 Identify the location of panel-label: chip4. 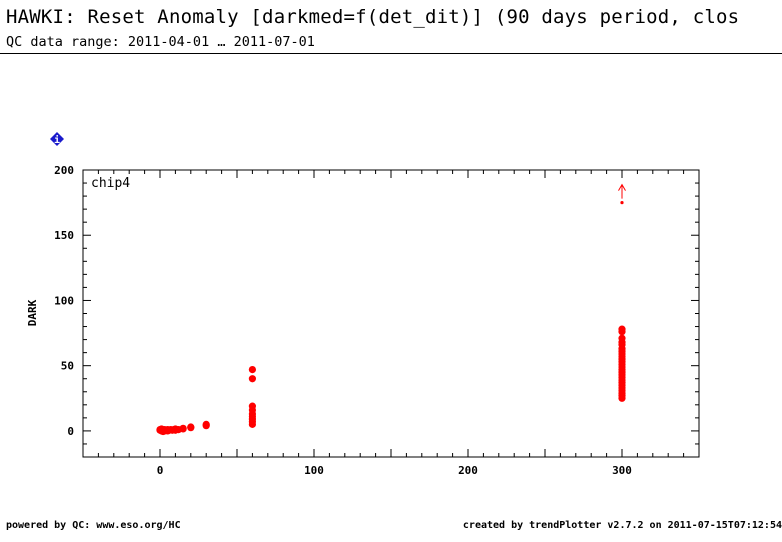
(110, 183).